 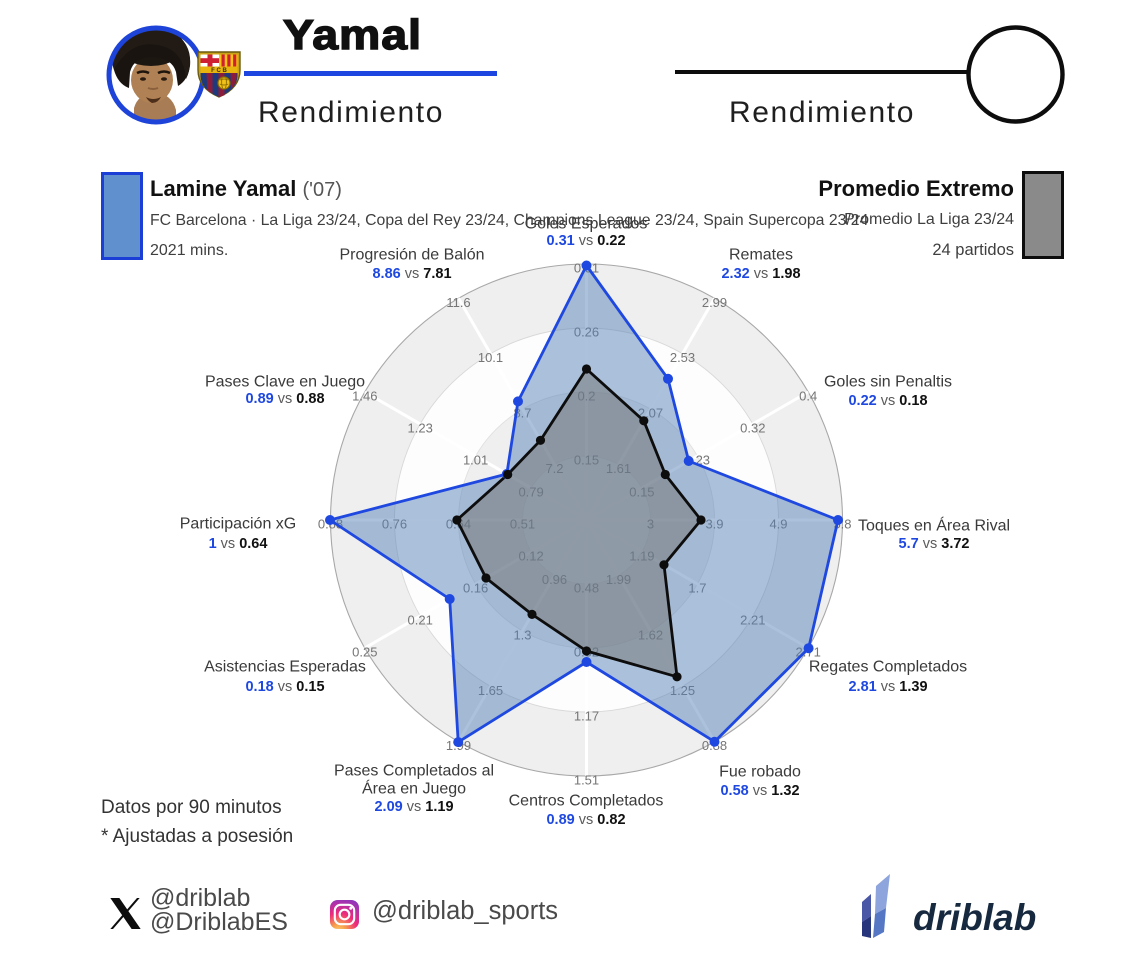 What do you see at coordinates (682, 357) in the screenshot?
I see `svg-text: 2.53` at bounding box center [682, 357].